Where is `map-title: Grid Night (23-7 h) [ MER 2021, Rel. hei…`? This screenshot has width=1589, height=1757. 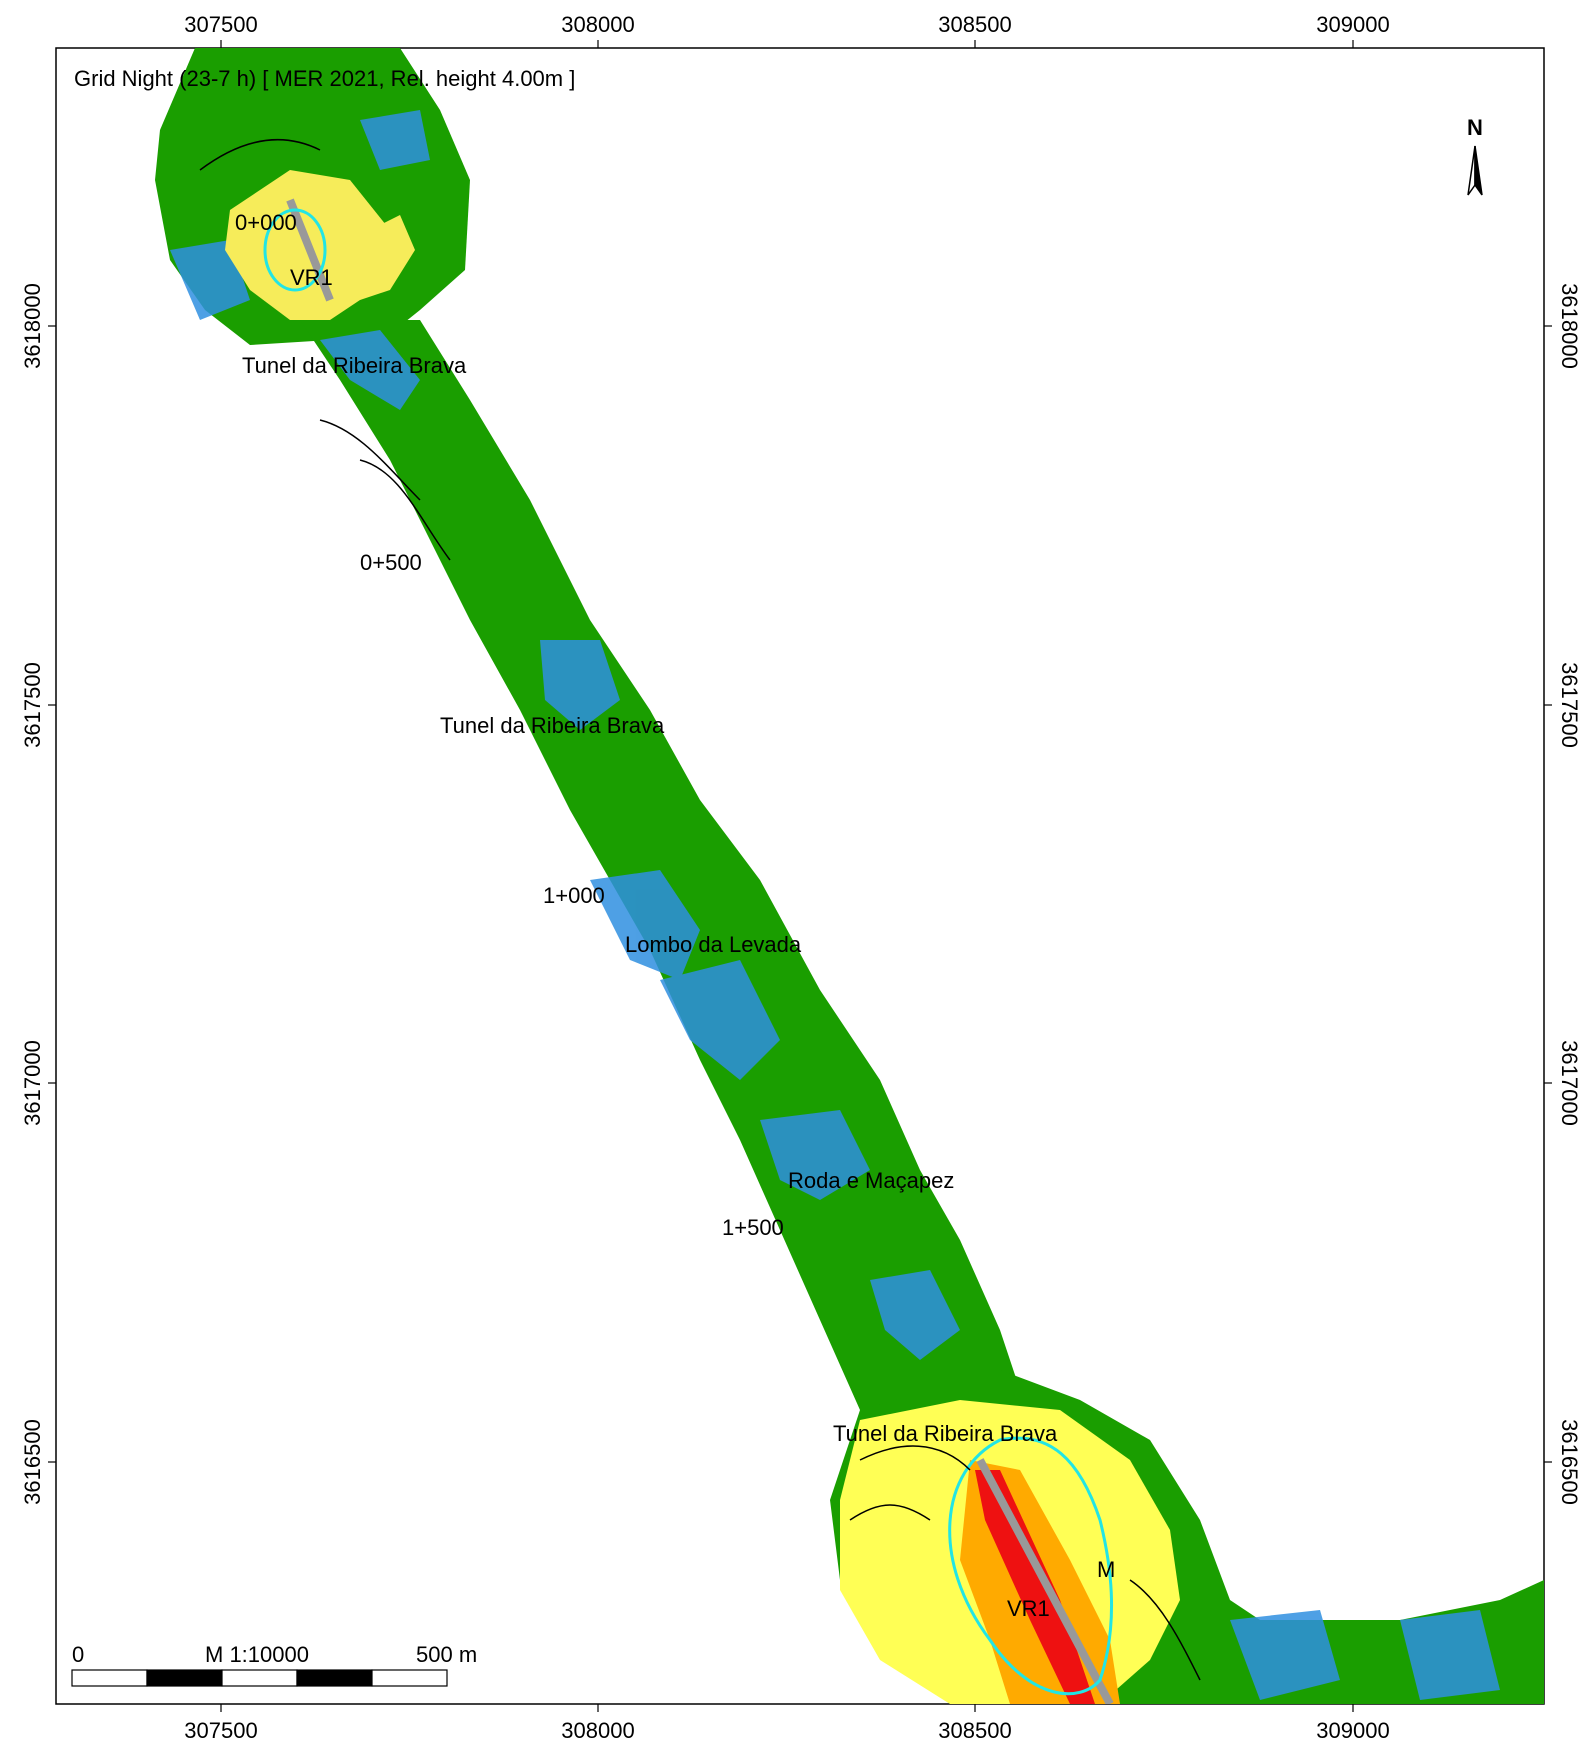 map-title: Grid Night (23-7 h) [ MER 2021, Rel. hei… is located at coordinates (324, 78).